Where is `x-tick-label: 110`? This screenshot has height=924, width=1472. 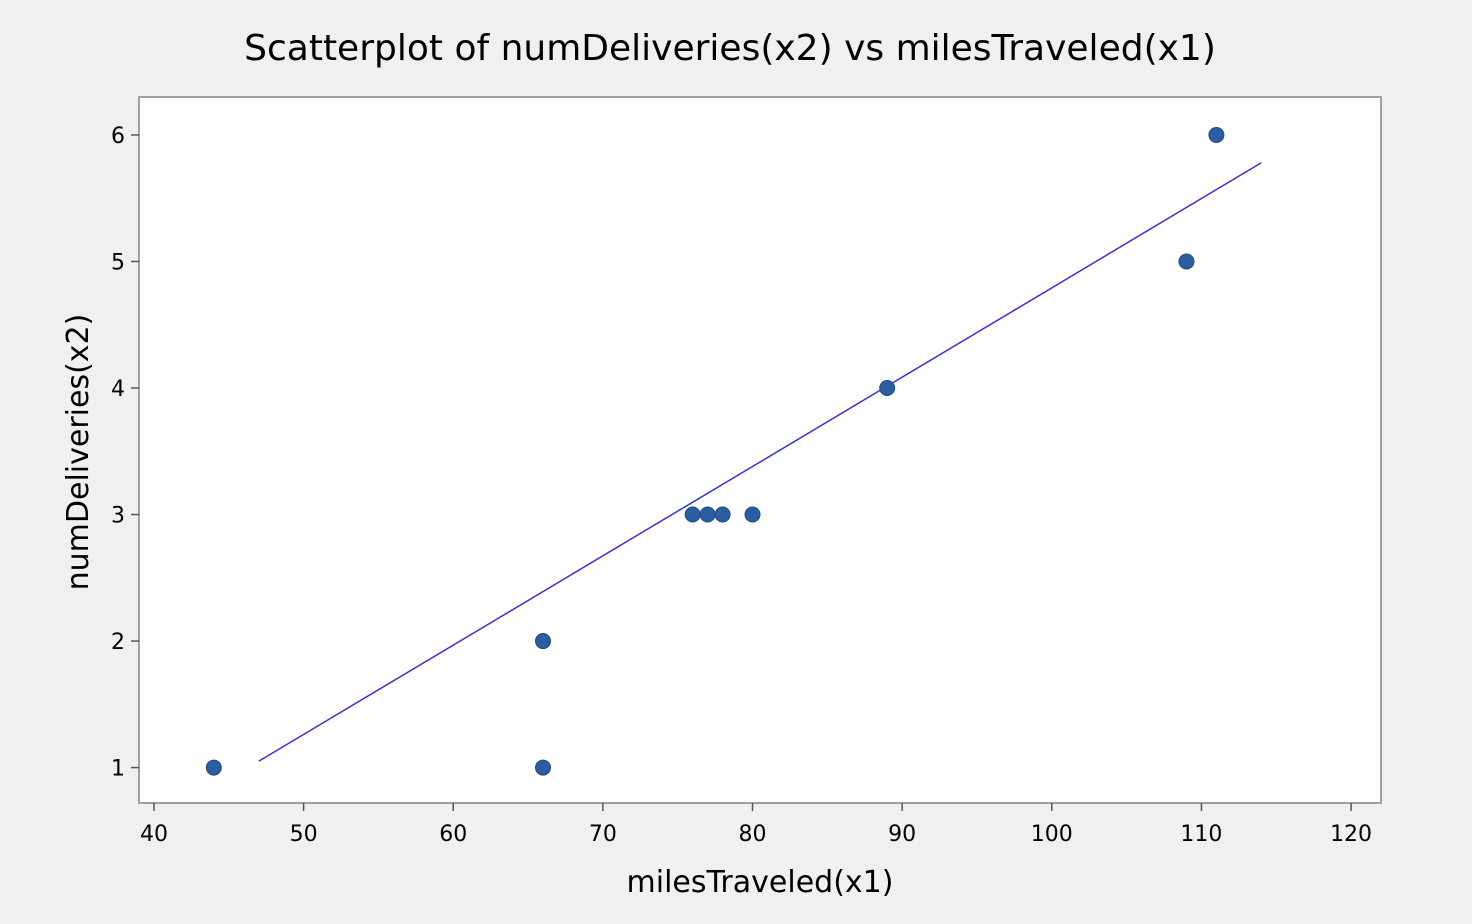 x-tick-label: 110 is located at coordinates (1201, 834).